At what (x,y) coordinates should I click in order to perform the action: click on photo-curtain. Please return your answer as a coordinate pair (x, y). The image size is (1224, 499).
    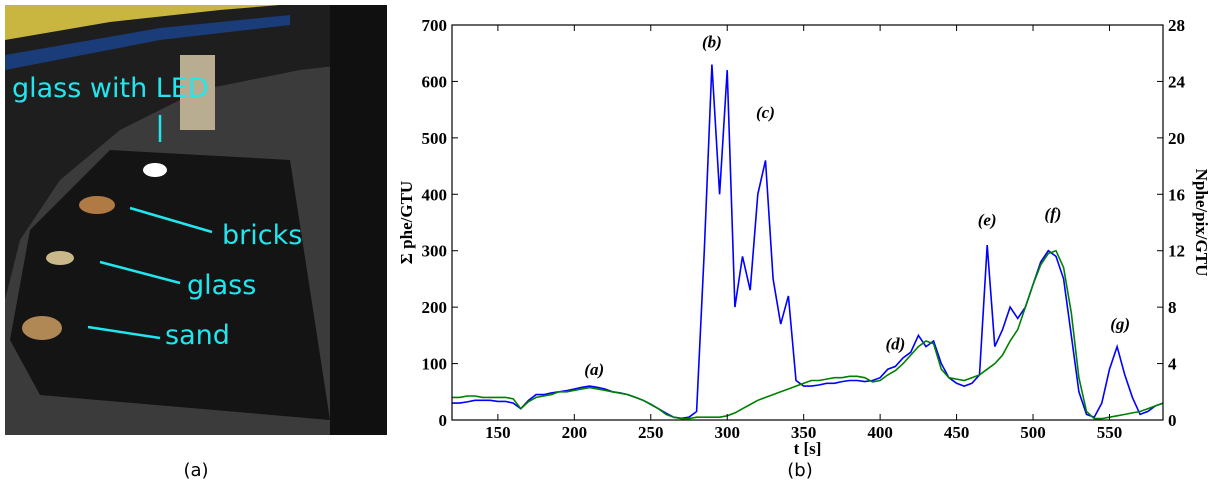
    Looking at the image, I should click on (358, 220).